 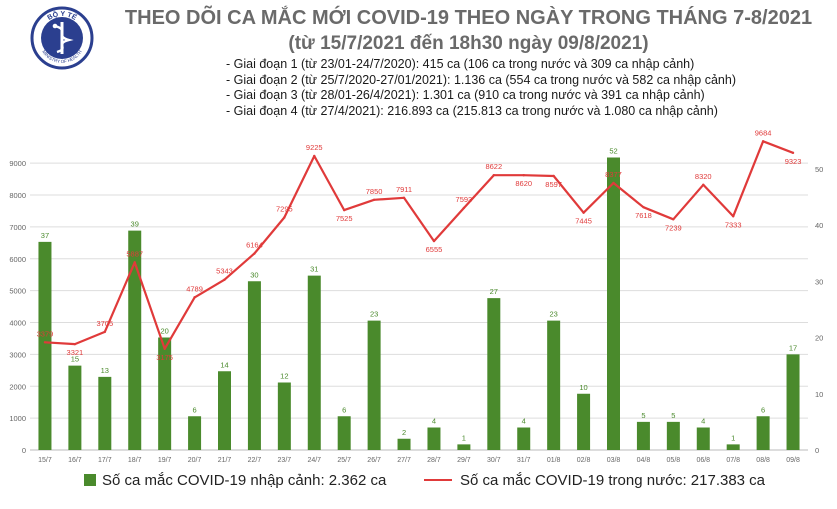 I want to click on x-tick-label: 27/7, so click(x=404, y=460).